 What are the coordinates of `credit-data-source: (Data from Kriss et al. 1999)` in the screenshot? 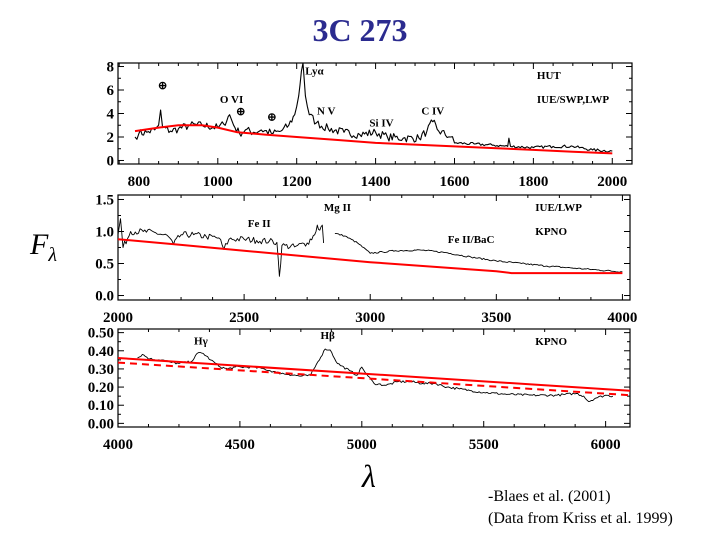 It's located at (580, 518).